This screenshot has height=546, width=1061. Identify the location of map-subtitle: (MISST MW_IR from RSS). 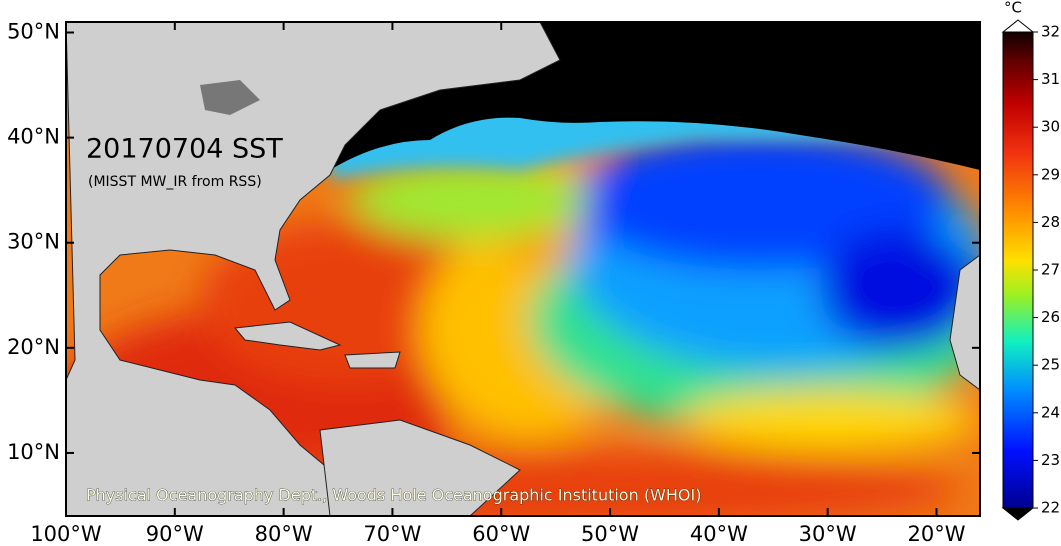
(175, 182).